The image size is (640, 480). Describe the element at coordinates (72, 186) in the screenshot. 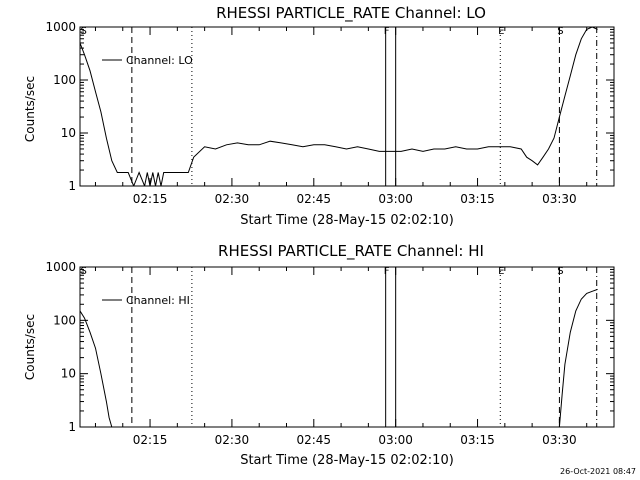

I see `panel-lo-ytick-label: 1` at that location.